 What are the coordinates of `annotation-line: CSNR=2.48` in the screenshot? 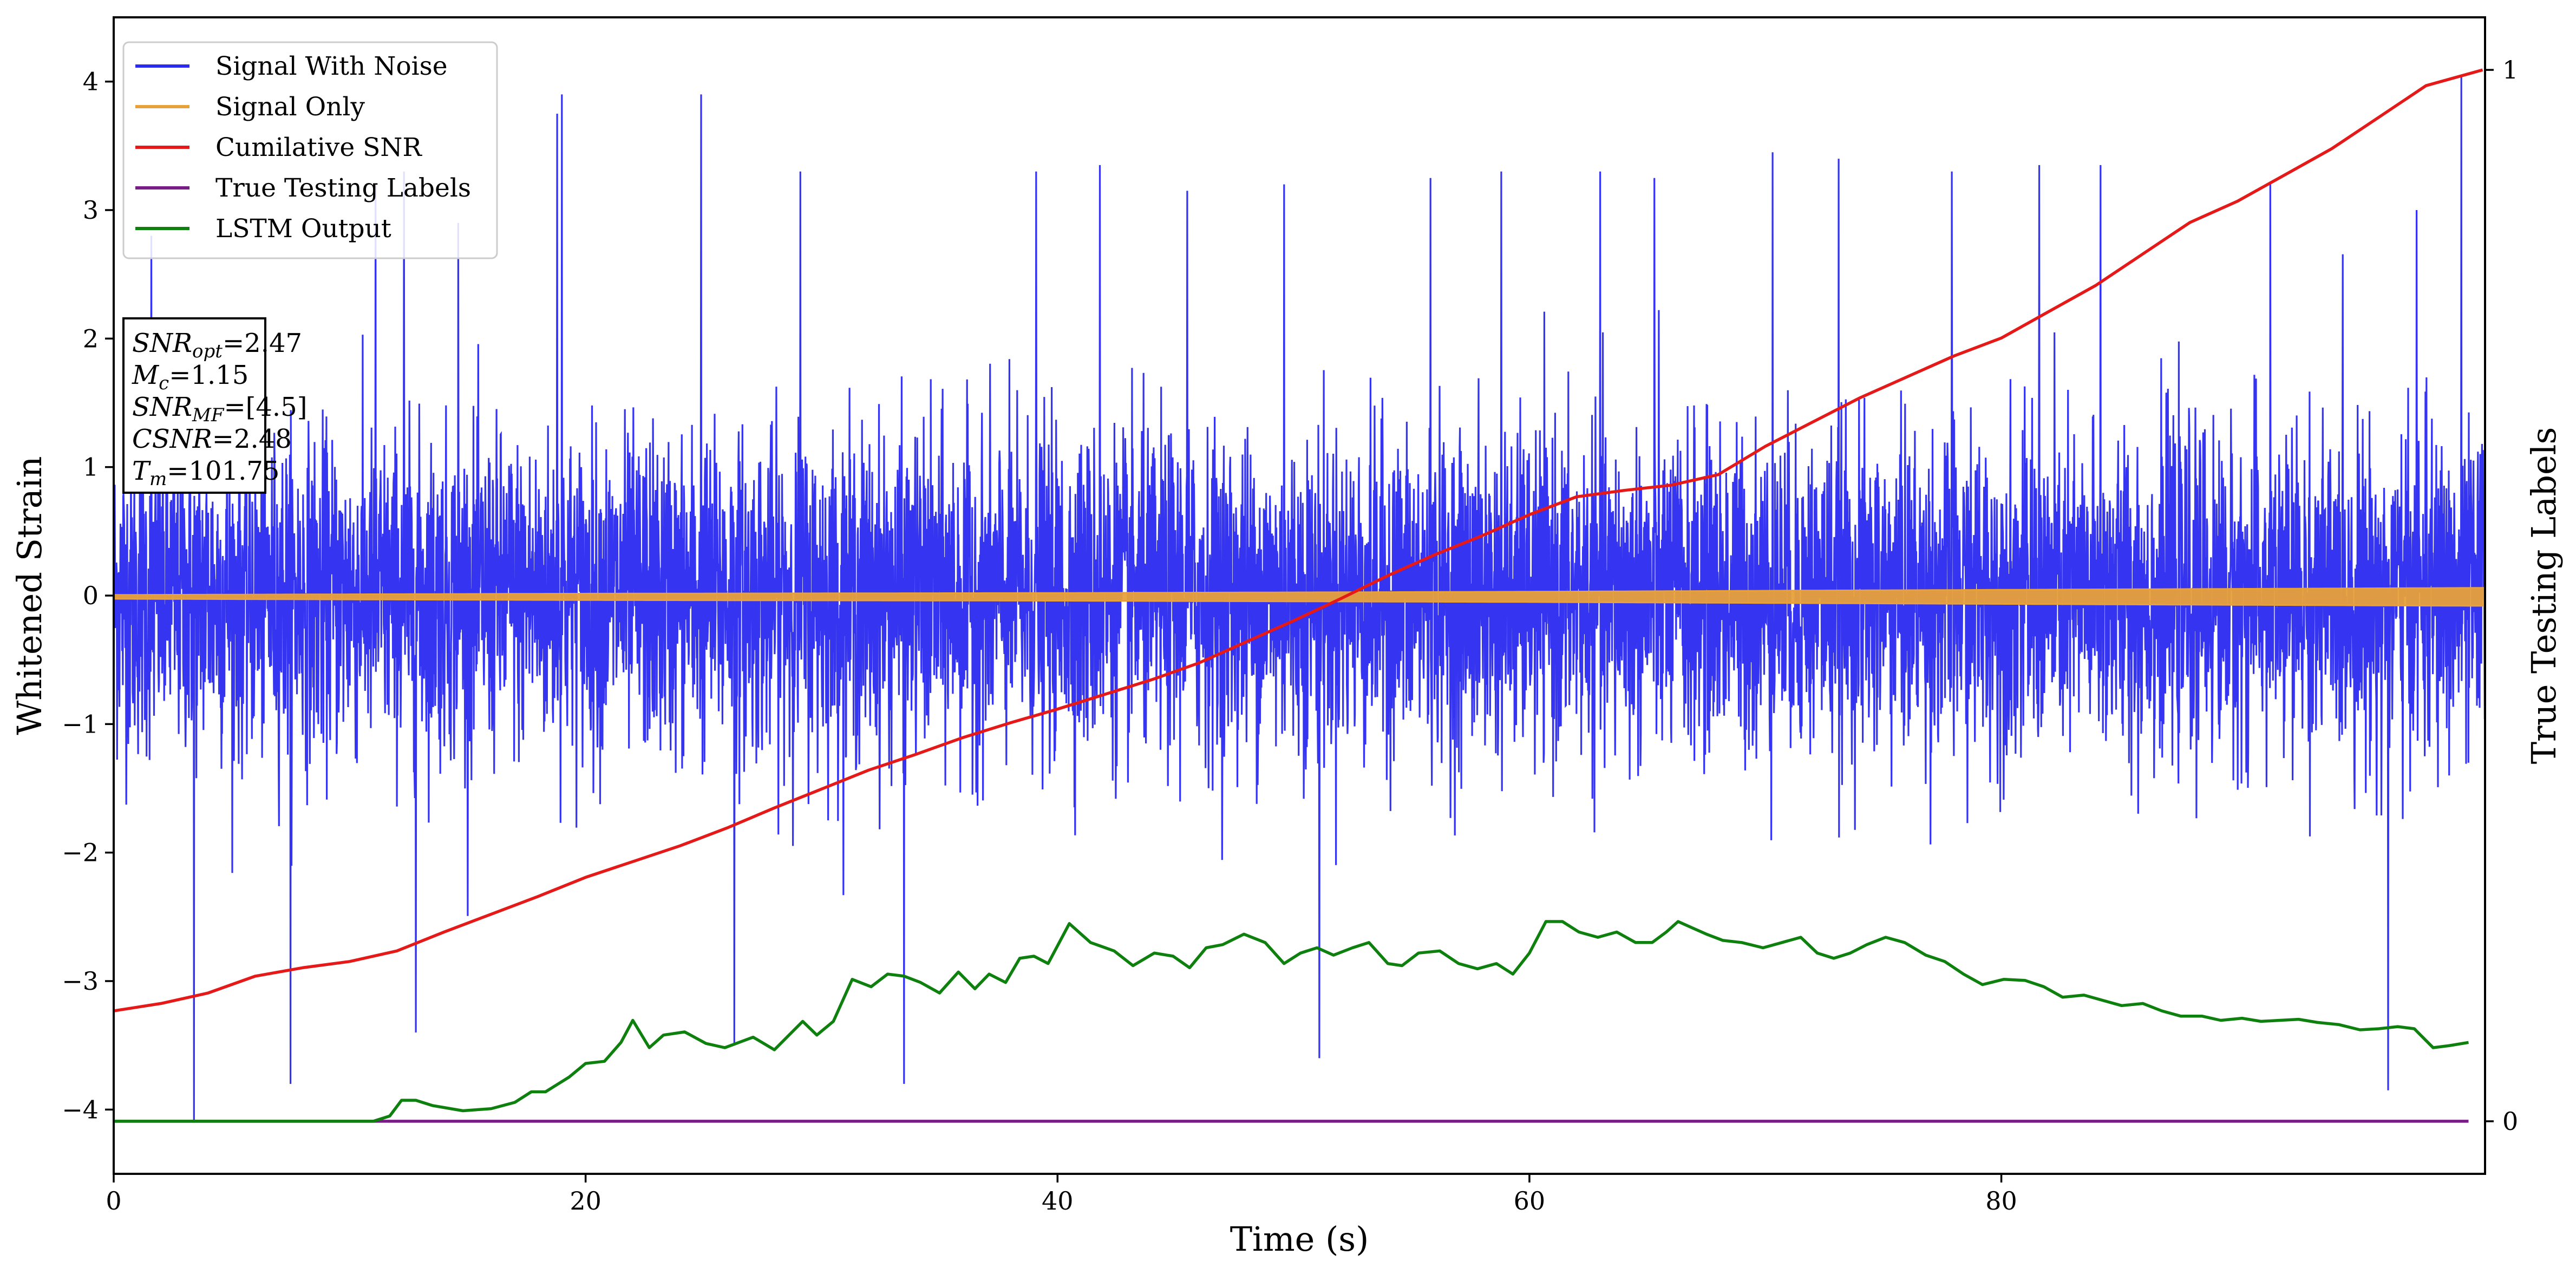 It's located at (212, 439).